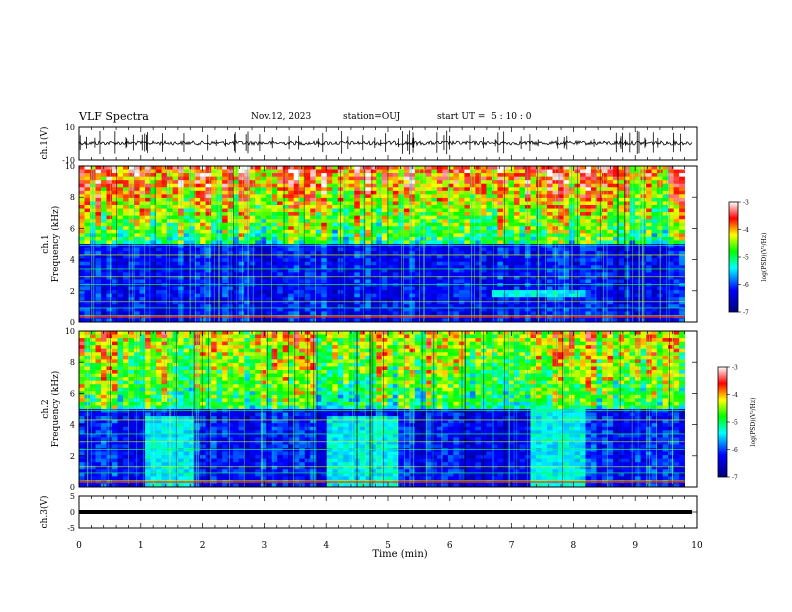  What do you see at coordinates (764, 257) in the screenshot?
I see `ch1-colorbar-label: log(PSD)(V²/Hz)` at bounding box center [764, 257].